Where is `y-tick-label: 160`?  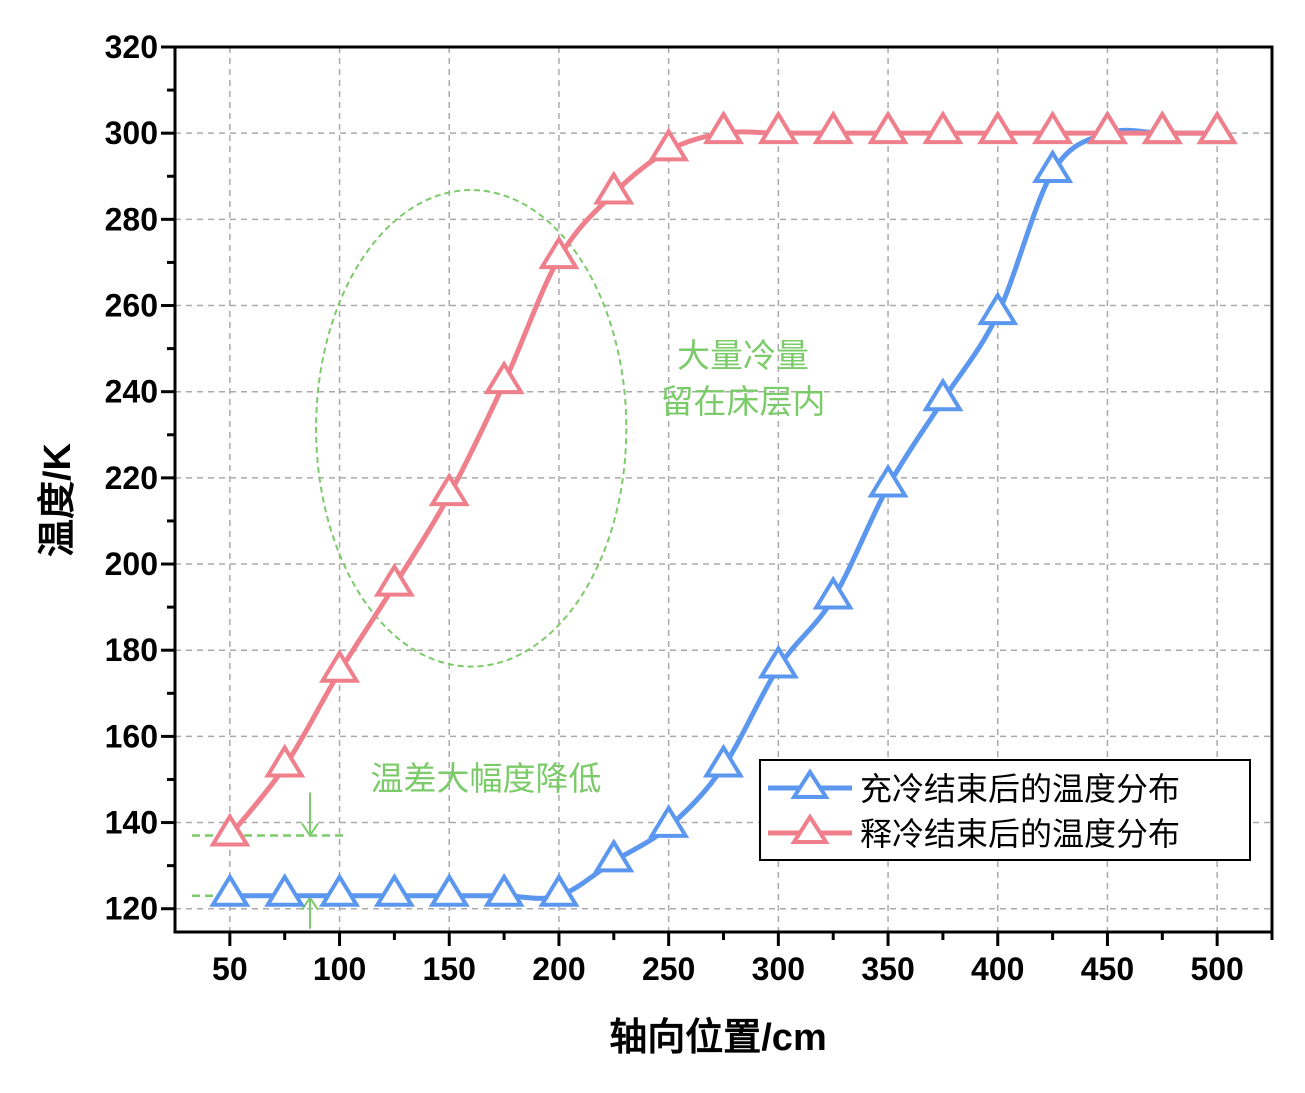
y-tick-label: 160 is located at coordinates (131, 736).